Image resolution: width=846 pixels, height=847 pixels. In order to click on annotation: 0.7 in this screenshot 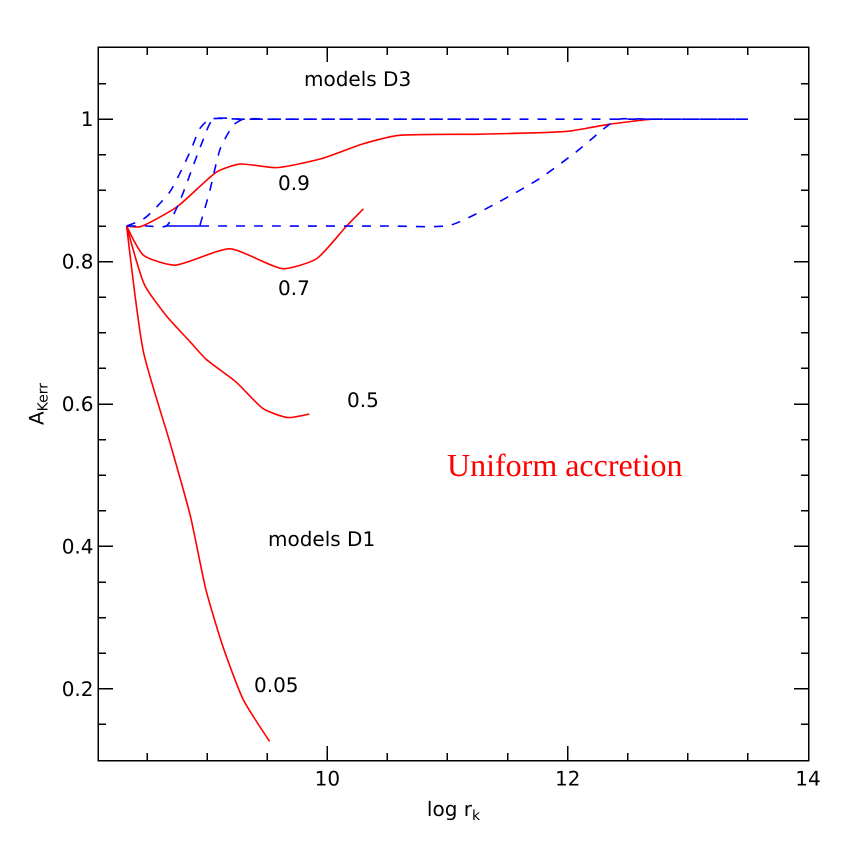, I will do `click(294, 288)`.